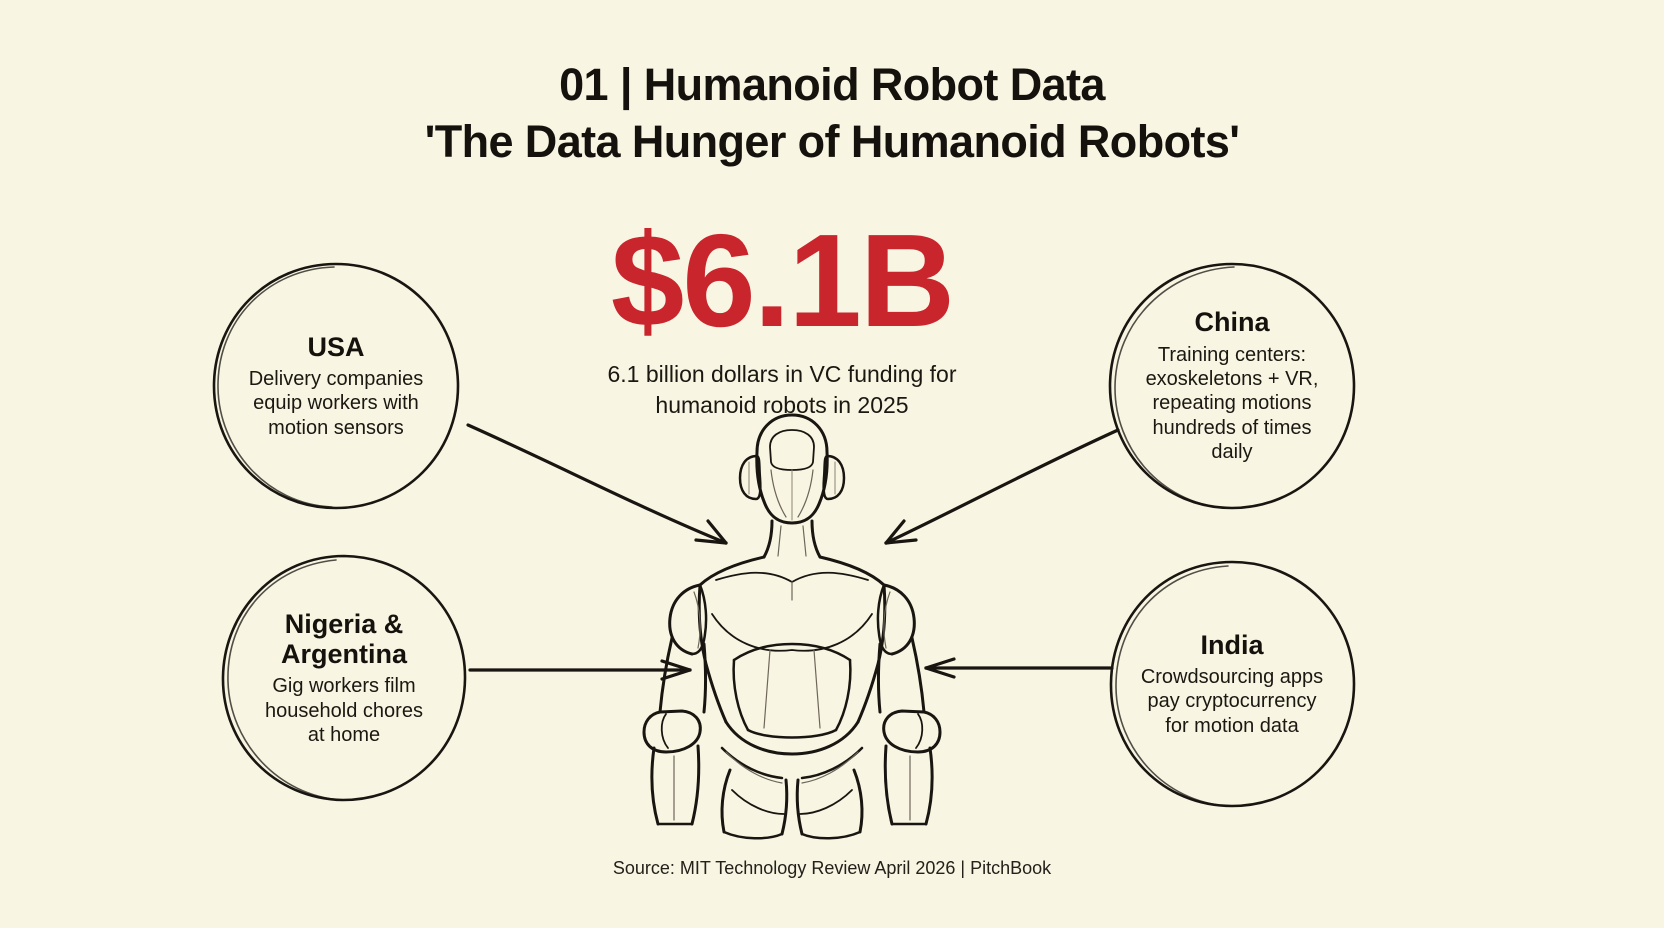 Image resolution: width=1664 pixels, height=928 pixels. What do you see at coordinates (1002, 486) in the screenshot?
I see `arrow-china-to-robot` at bounding box center [1002, 486].